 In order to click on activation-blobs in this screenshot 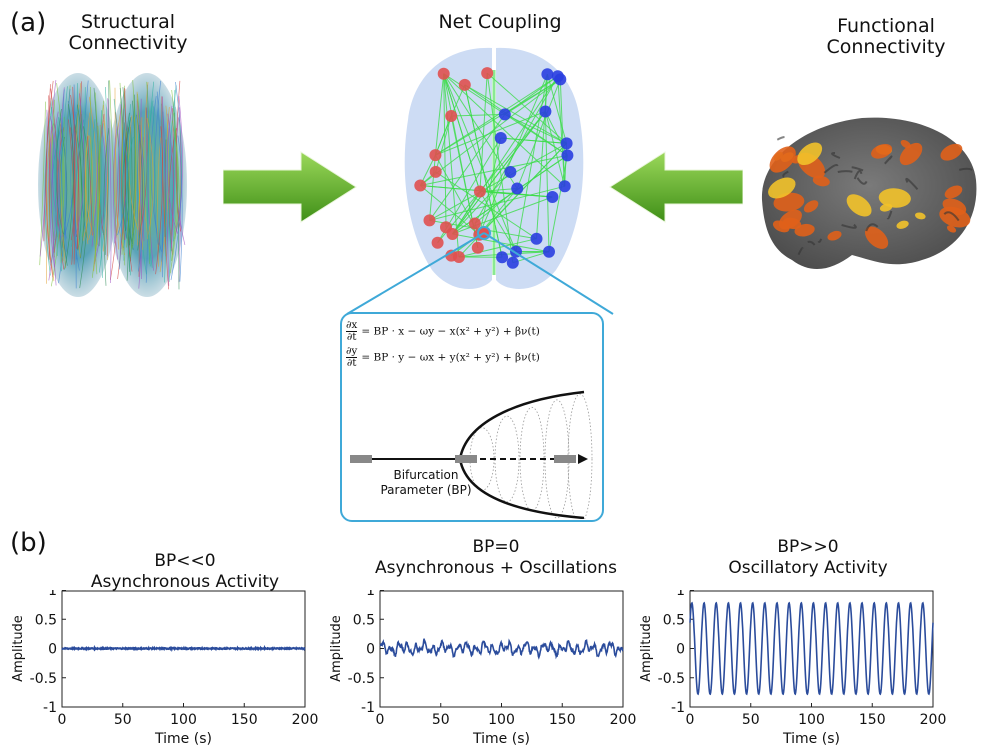, I will do `click(870, 196)`.